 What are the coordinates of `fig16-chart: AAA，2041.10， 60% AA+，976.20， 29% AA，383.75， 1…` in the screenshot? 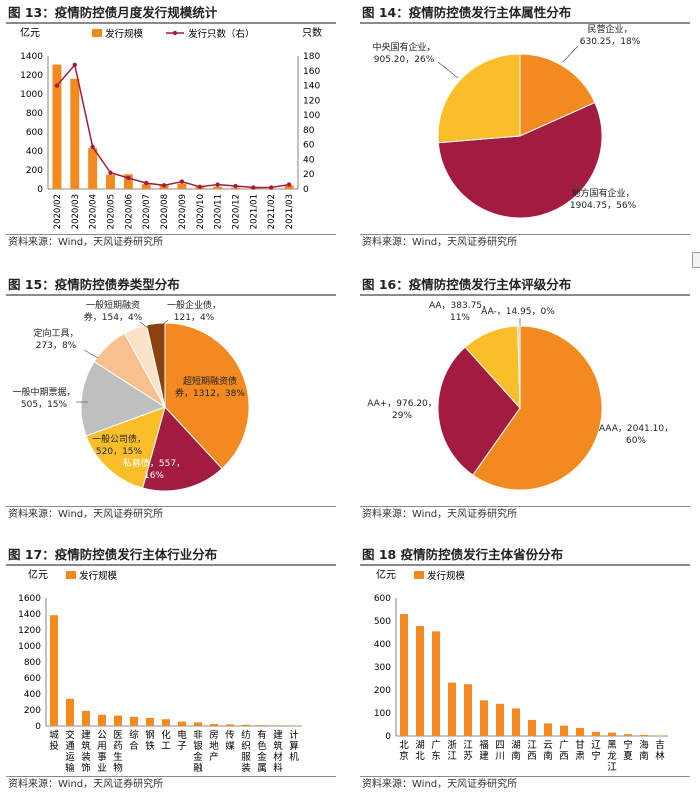 It's located at (520, 396).